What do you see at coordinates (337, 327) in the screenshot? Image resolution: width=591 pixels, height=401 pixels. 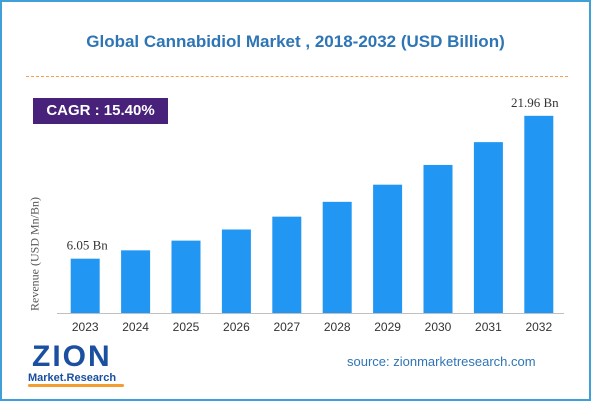 I see `x-tick-label-2028: 2028` at bounding box center [337, 327].